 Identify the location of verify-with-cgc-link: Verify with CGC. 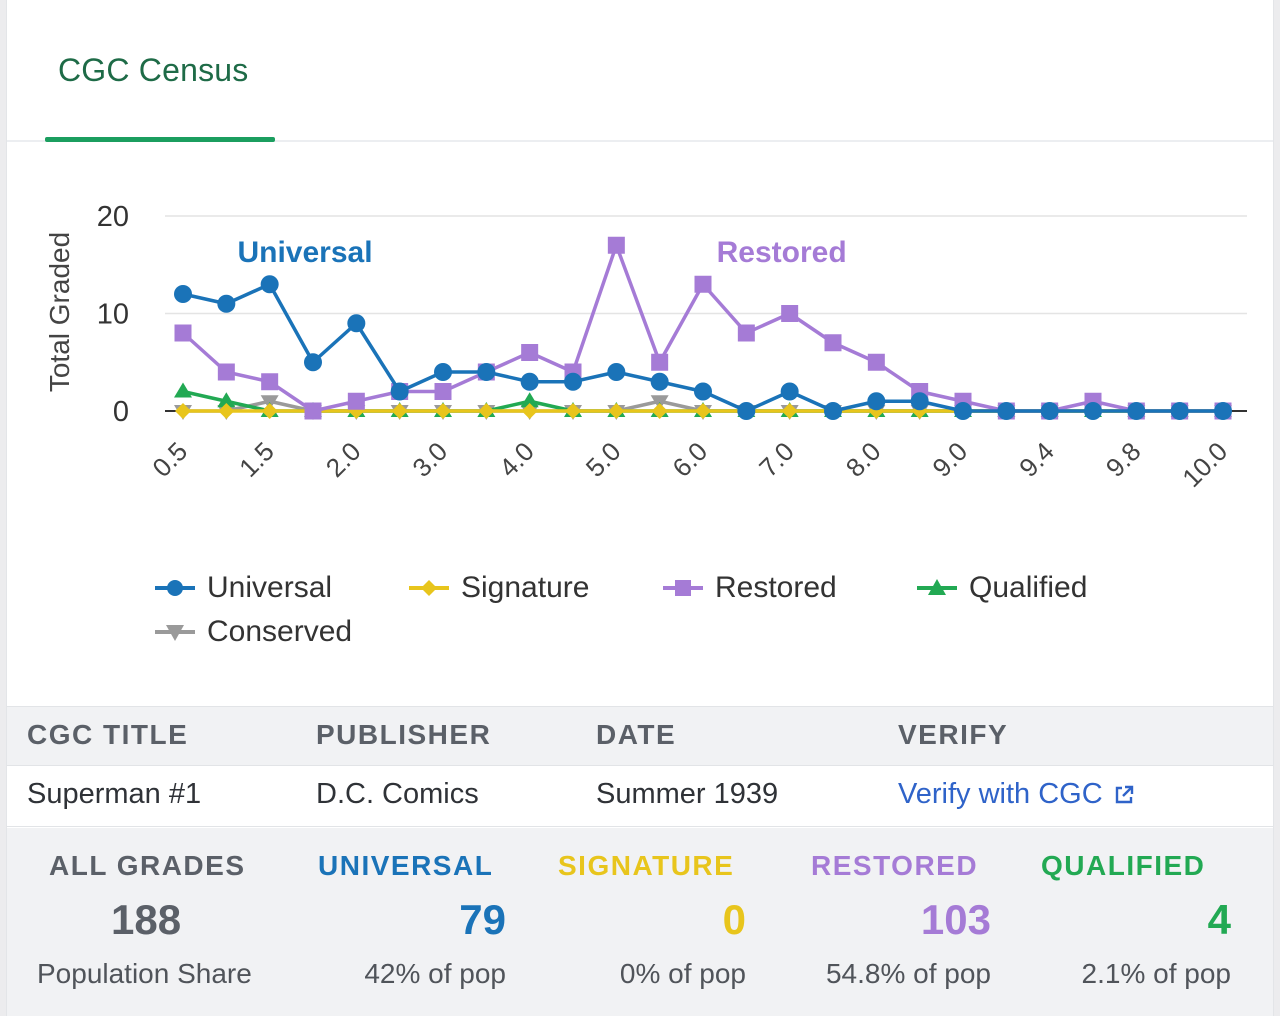
(1016, 794).